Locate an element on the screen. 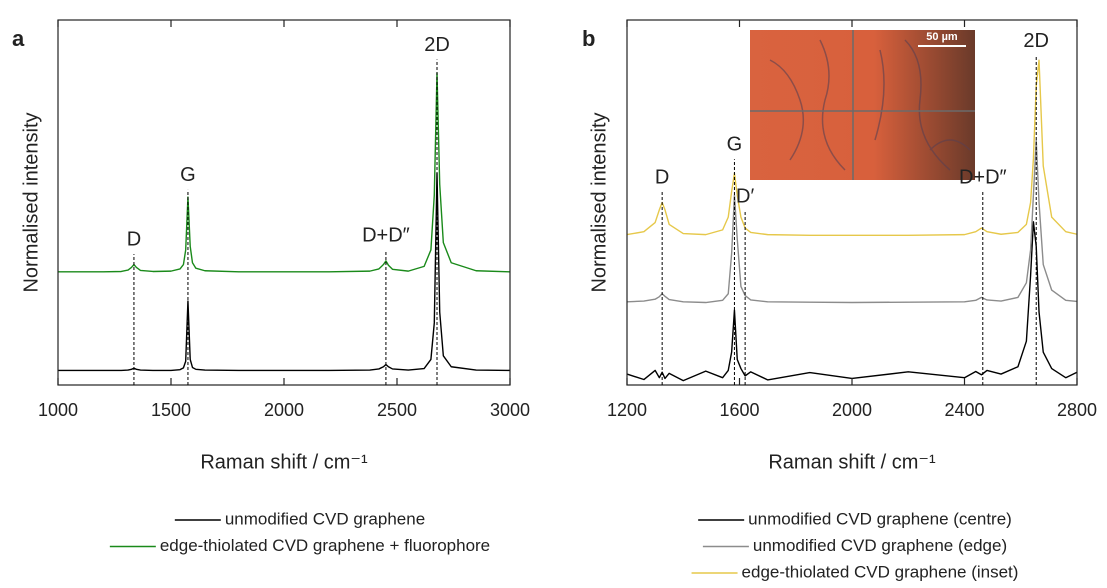 This screenshot has height=588, width=1107. peak-label: D′ is located at coordinates (745, 196).